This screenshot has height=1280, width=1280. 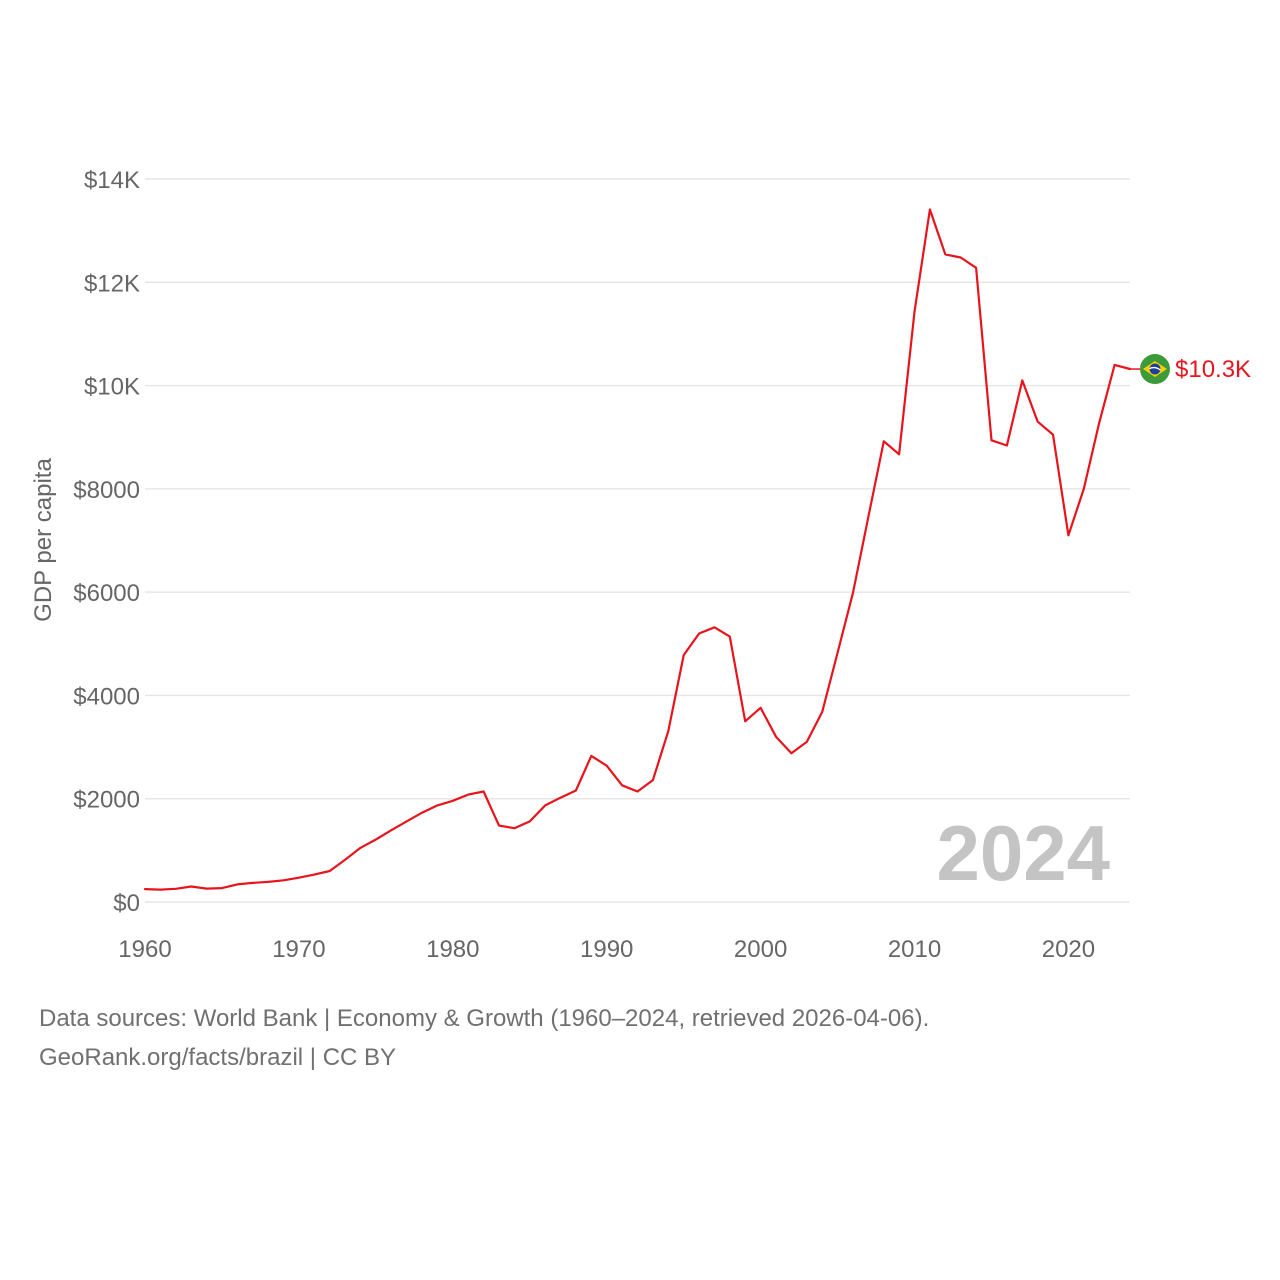 What do you see at coordinates (144, 949) in the screenshot?
I see `x-tick-label: 1960` at bounding box center [144, 949].